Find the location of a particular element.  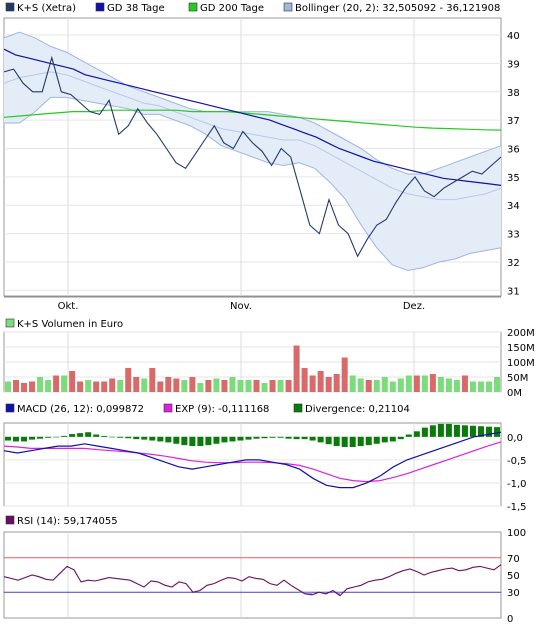

macd-legend-label: EXP (9): -0,111168 is located at coordinates (222, 409).